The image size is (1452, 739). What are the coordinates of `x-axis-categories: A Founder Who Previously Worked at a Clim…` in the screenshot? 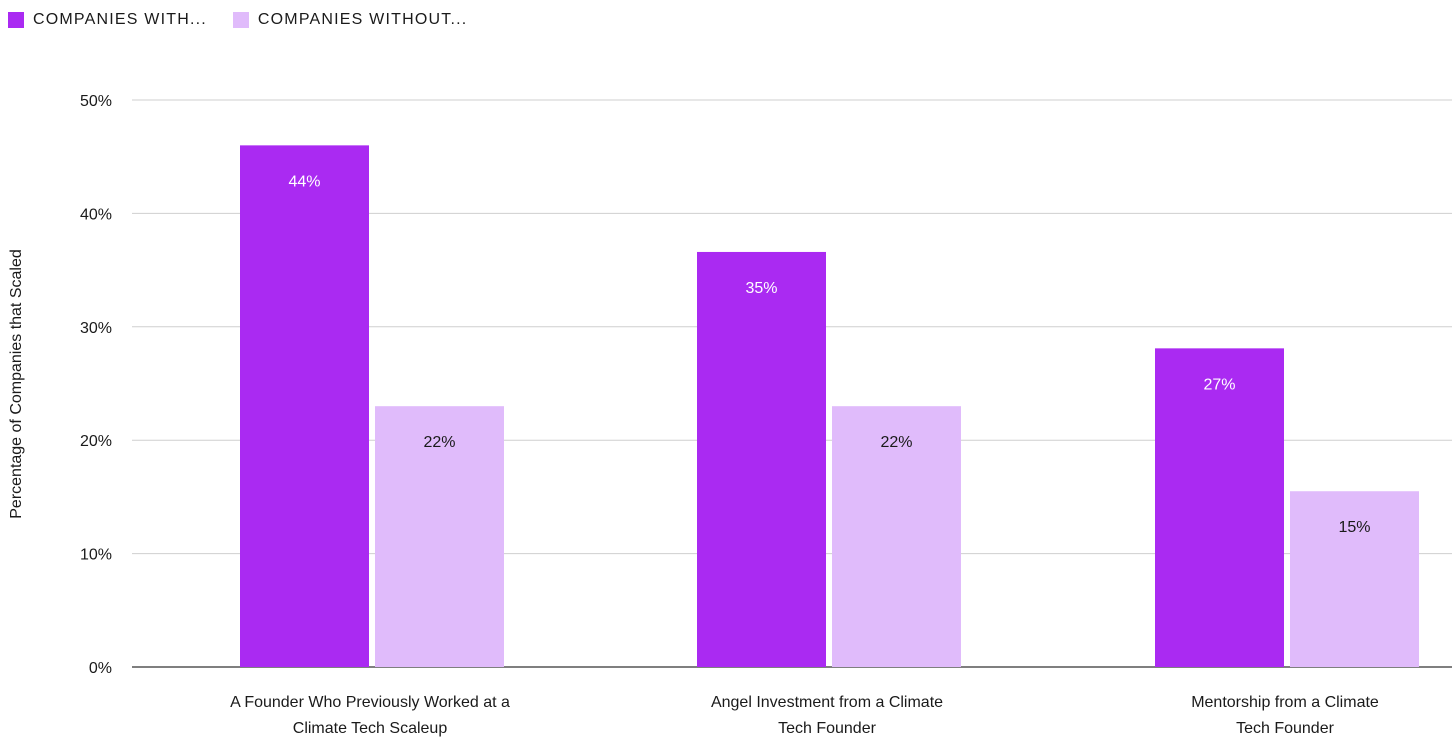 It's located at (804, 715).